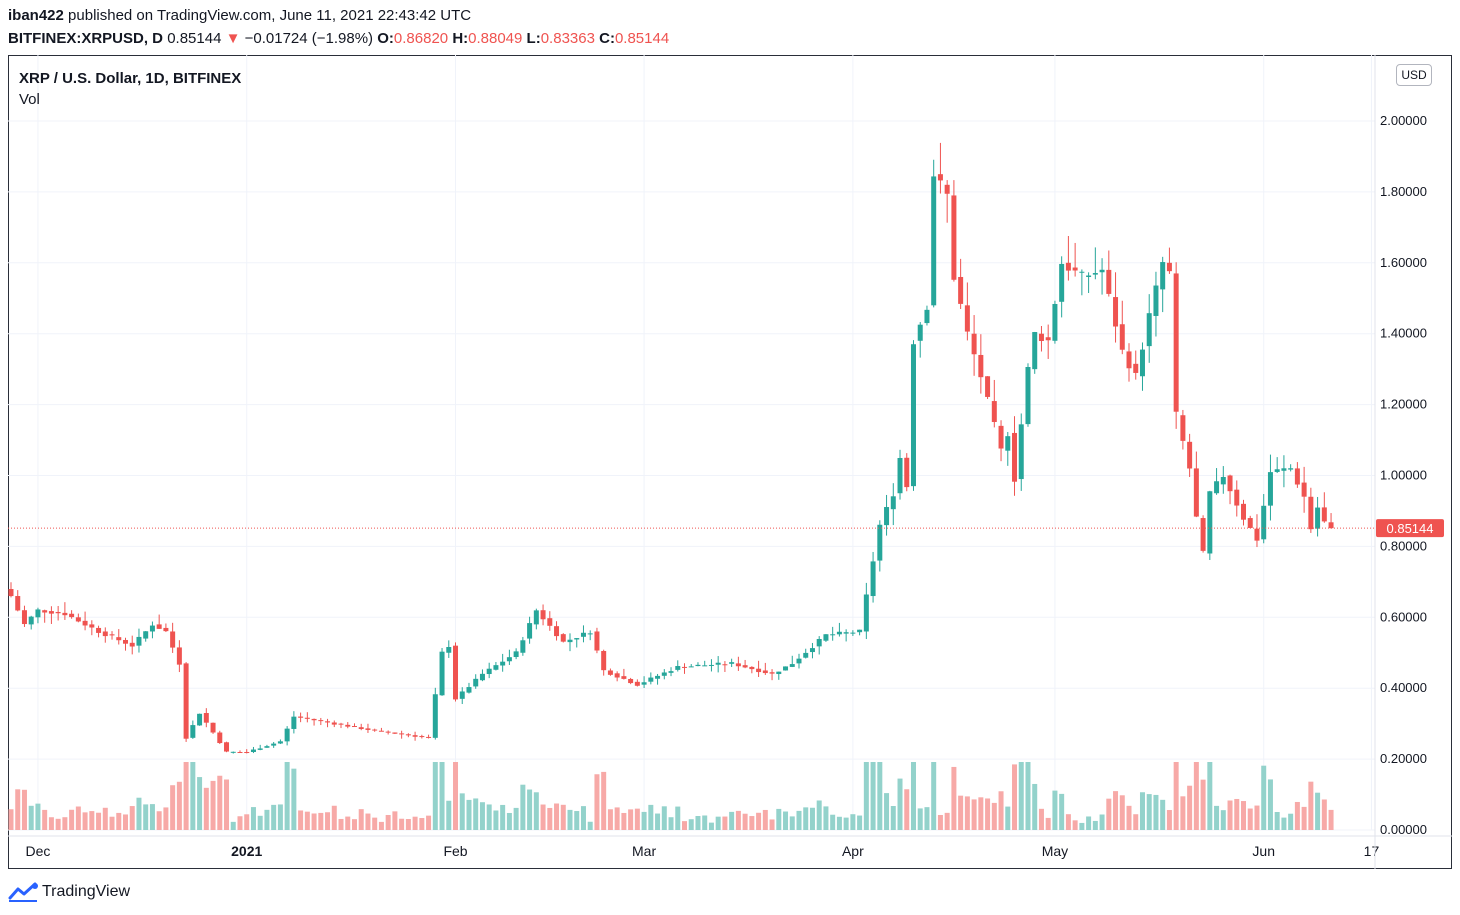 This screenshot has height=915, width=1460. What do you see at coordinates (533, 38) in the screenshot?
I see `low-label: L:` at bounding box center [533, 38].